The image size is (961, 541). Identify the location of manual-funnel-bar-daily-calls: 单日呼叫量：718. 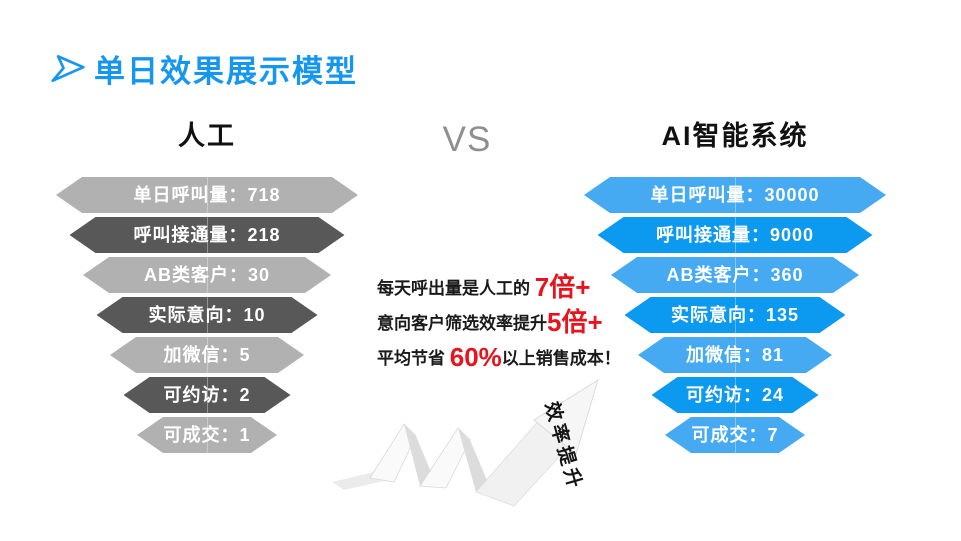
(207, 195).